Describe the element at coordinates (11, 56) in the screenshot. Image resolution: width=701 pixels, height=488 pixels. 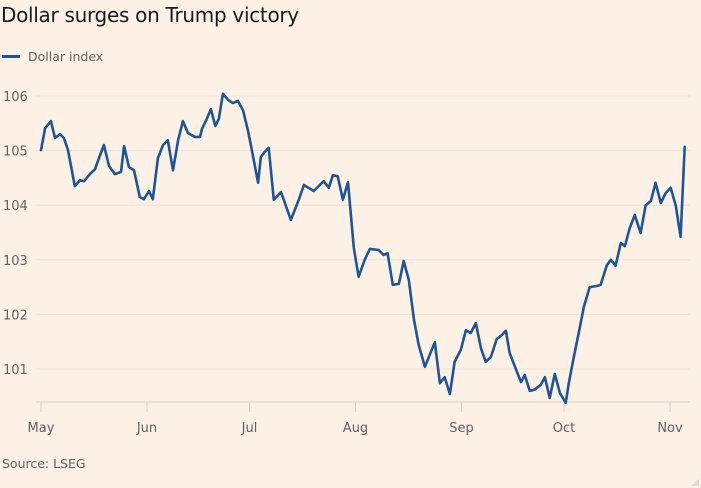
I see `legend-swatch-dollar-index` at that location.